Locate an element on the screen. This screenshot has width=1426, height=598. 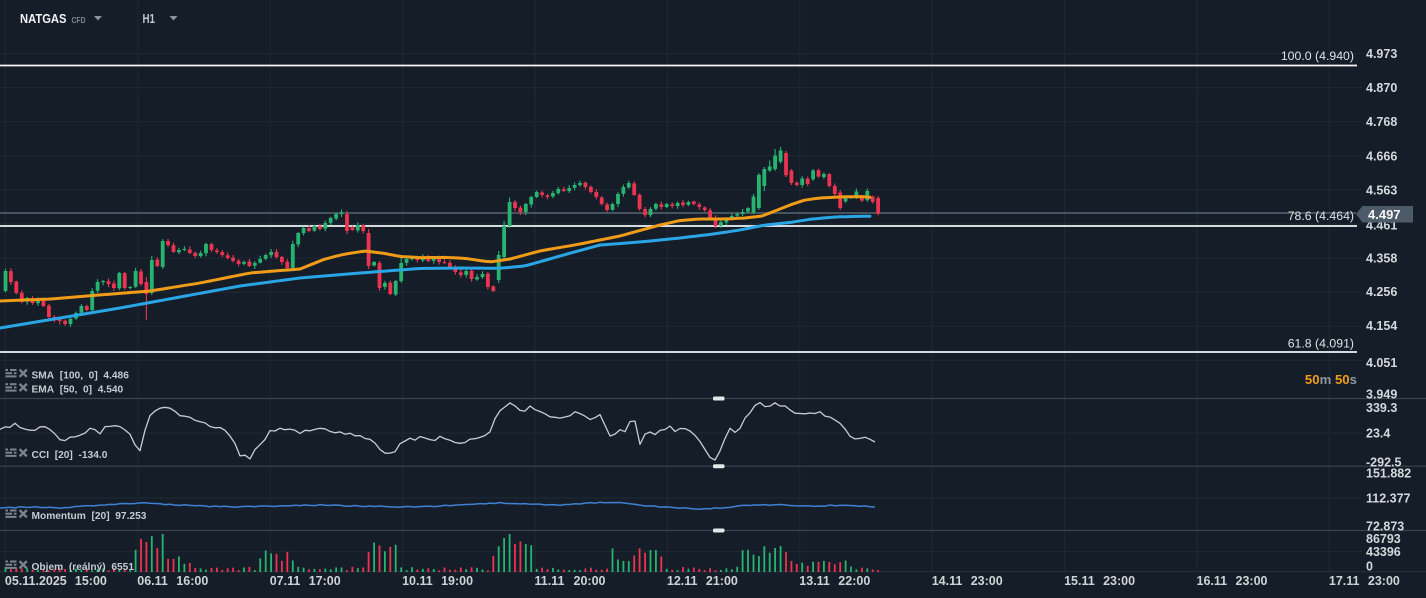
svg-text: 4.051 is located at coordinates (1381, 363).